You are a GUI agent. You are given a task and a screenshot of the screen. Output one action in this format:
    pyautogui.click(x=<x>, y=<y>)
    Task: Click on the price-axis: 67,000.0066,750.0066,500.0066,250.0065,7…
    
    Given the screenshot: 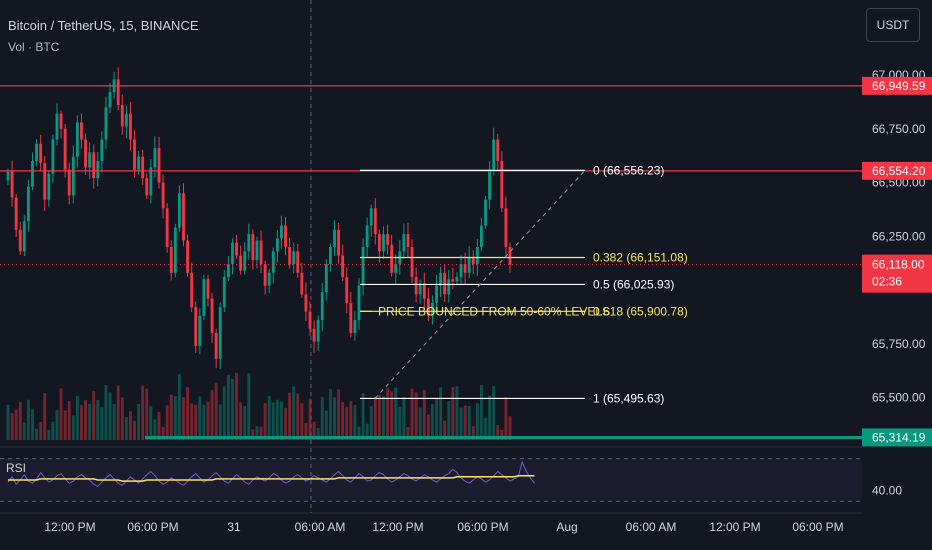 What is the action you would take?
    pyautogui.click(x=897, y=275)
    